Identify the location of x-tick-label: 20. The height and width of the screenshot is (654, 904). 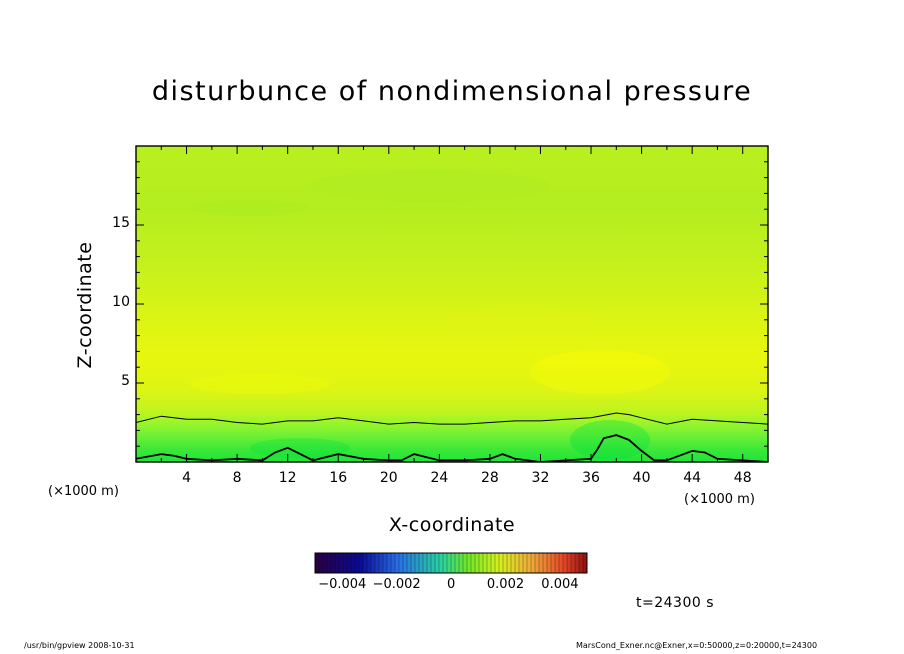
(388, 478).